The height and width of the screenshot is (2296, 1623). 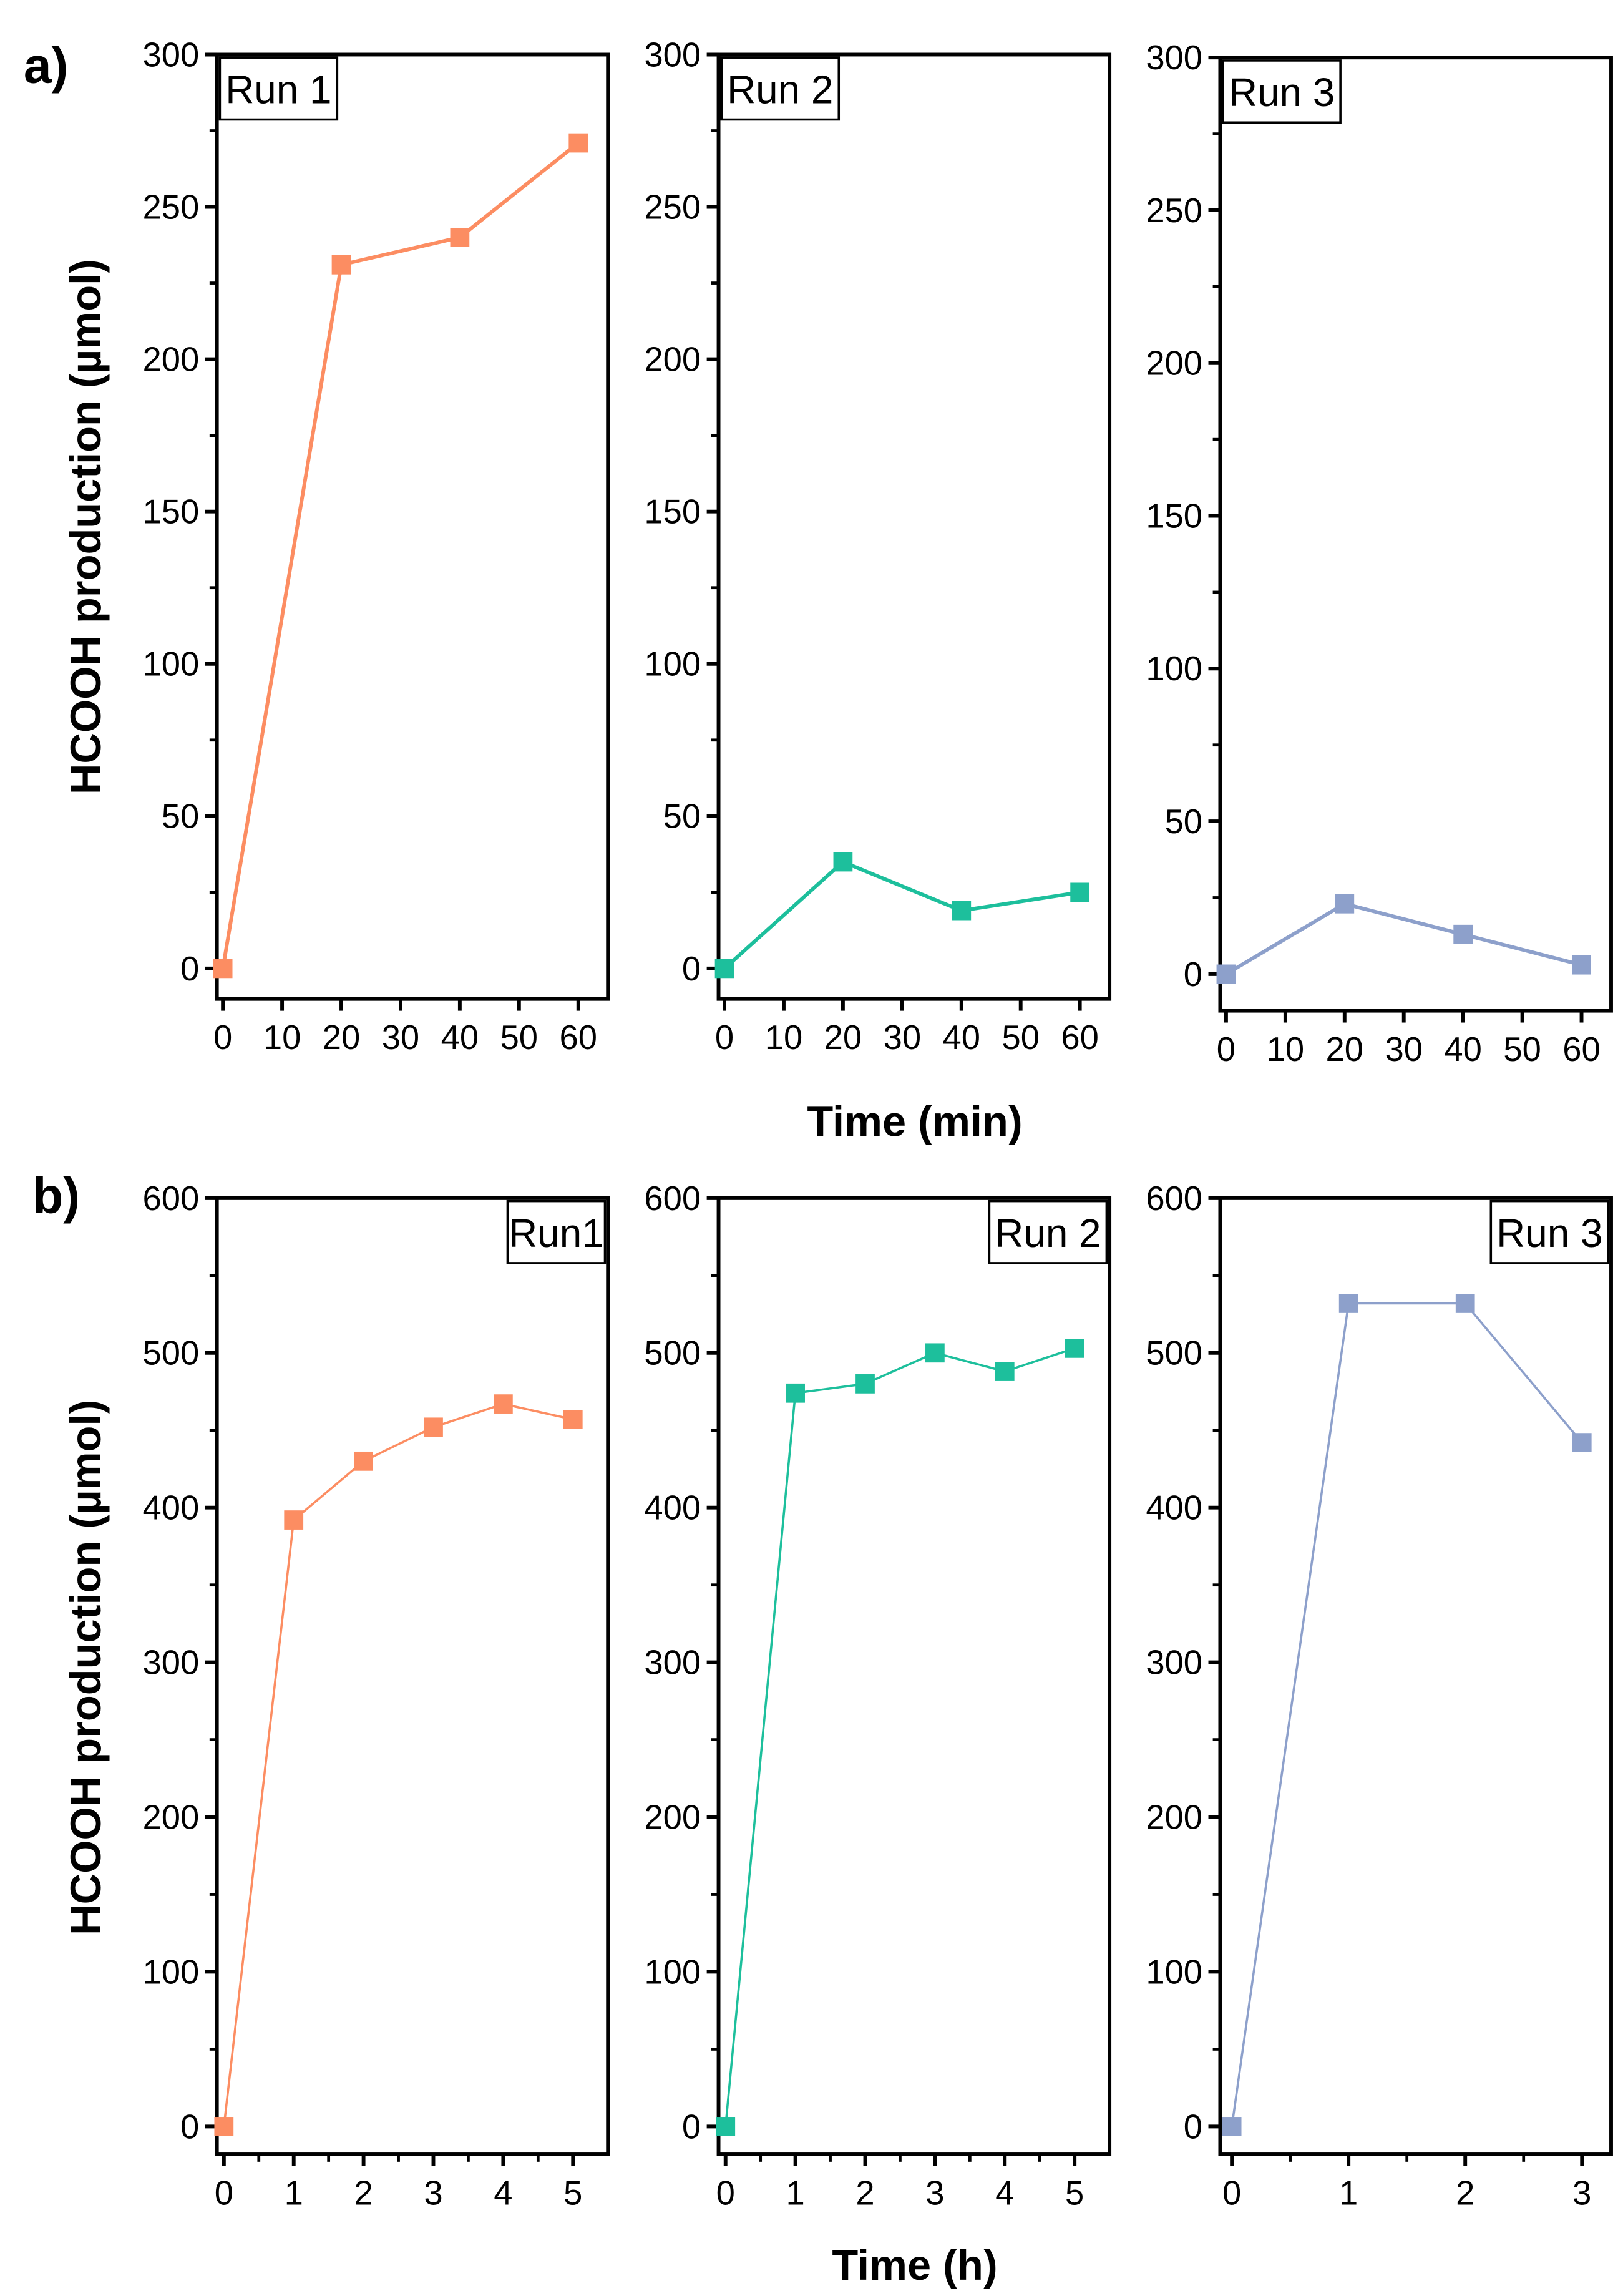 What do you see at coordinates (1465, 2193) in the screenshot?
I see `x-tick-label: 2` at bounding box center [1465, 2193].